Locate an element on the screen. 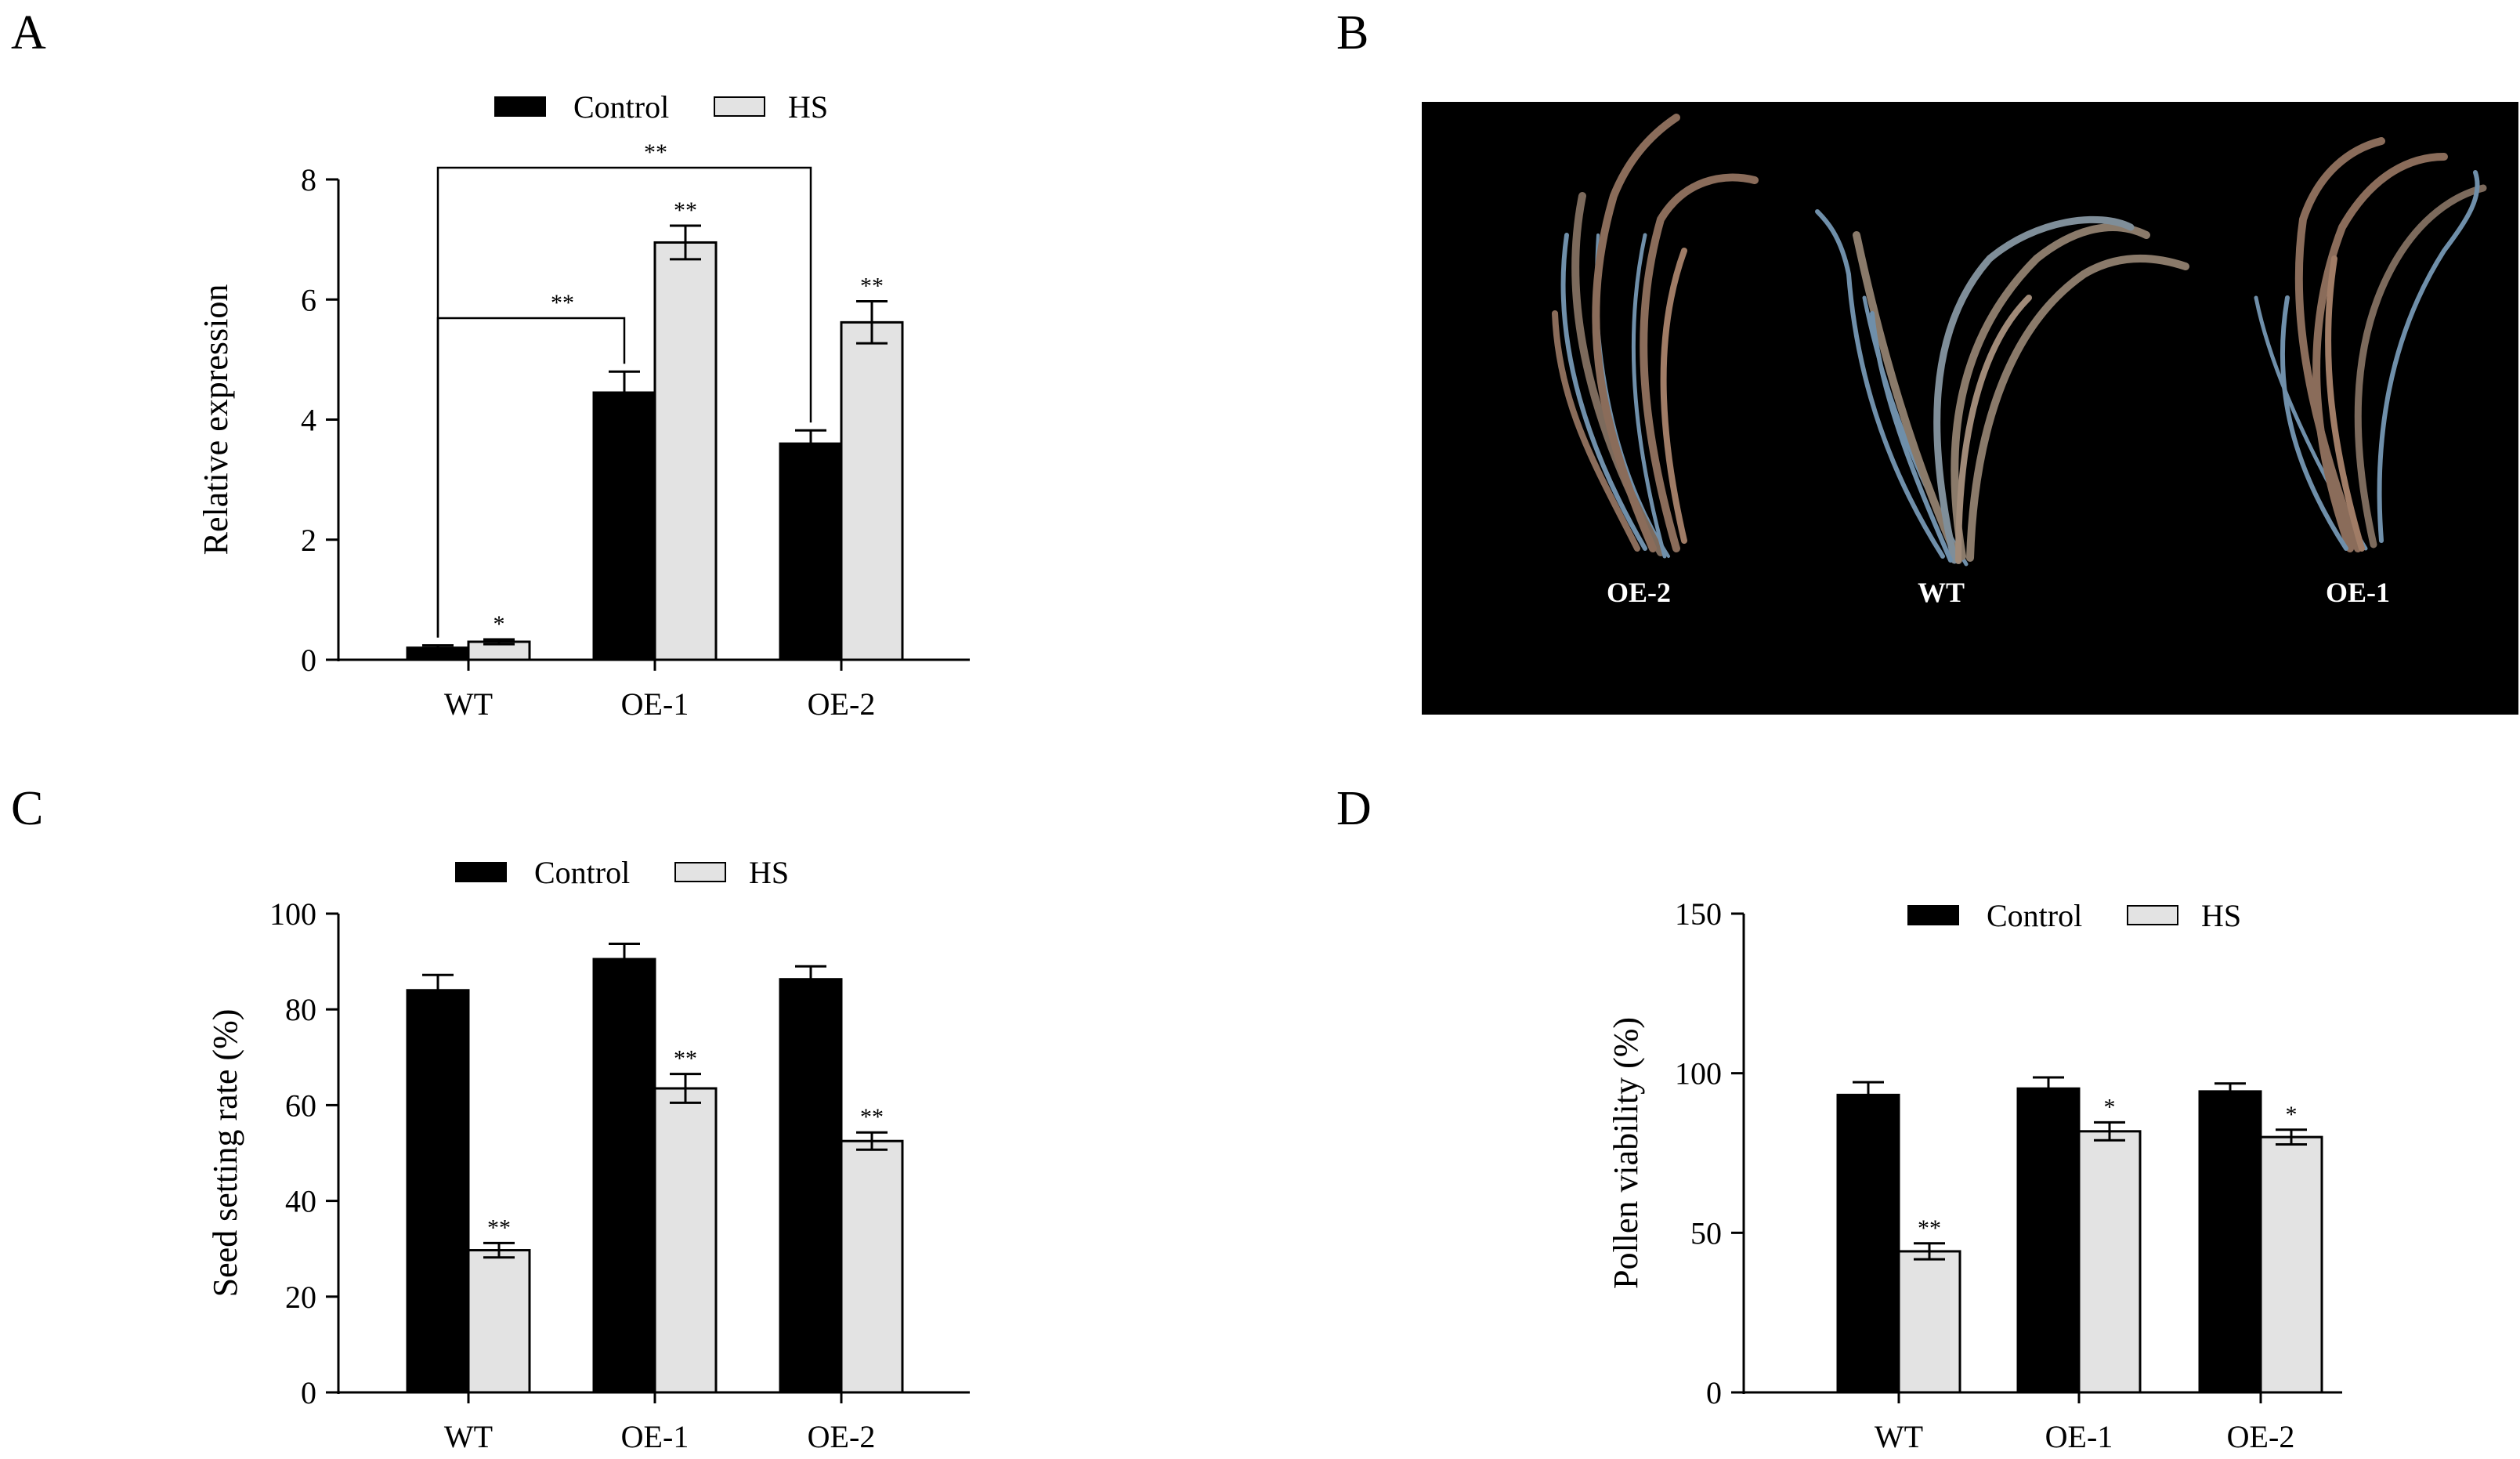 The image size is (2520, 1459). y-tick-label: 20 is located at coordinates (300, 1297).